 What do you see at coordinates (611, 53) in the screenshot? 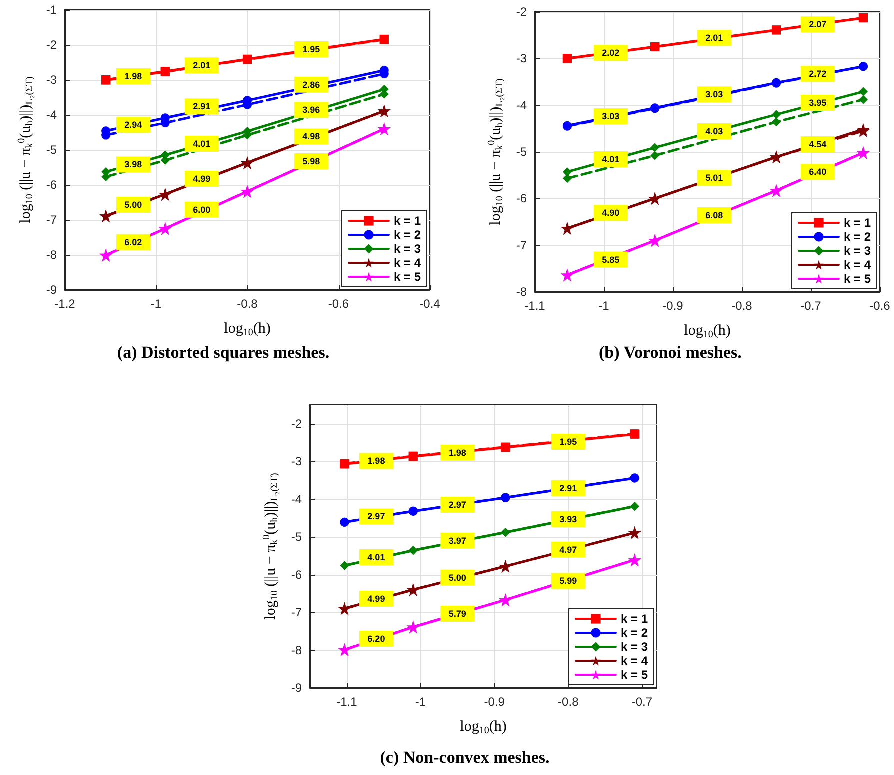
I see `annotation: 2.02` at bounding box center [611, 53].